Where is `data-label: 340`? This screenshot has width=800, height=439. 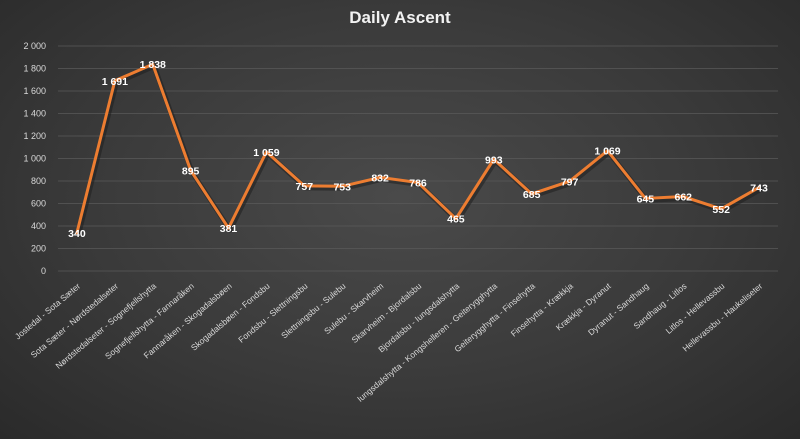
data-label: 340 is located at coordinates (77, 234).